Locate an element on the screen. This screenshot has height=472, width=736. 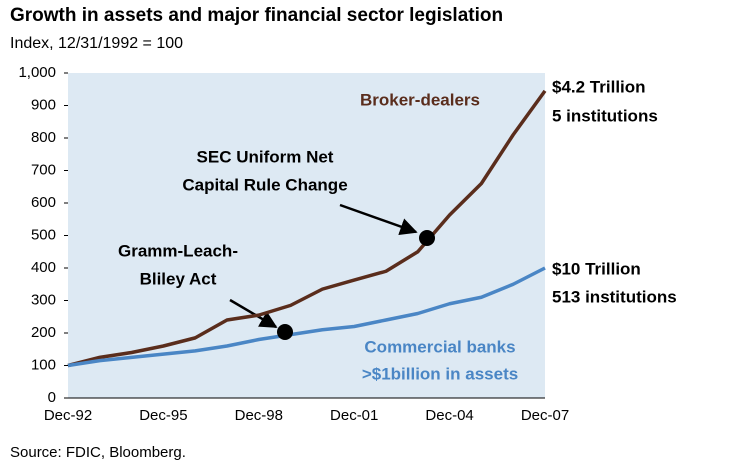
annotation: 513 institutions is located at coordinates (614, 296).